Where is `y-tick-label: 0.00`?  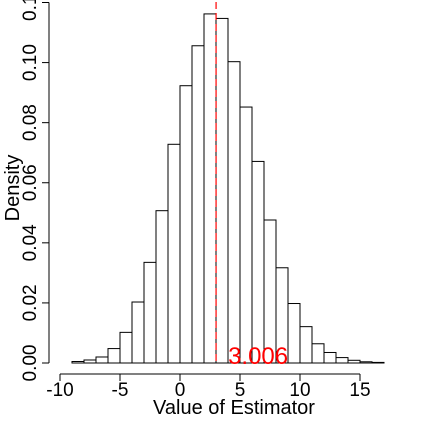
y-tick-label: 0.00 is located at coordinates (30, 363).